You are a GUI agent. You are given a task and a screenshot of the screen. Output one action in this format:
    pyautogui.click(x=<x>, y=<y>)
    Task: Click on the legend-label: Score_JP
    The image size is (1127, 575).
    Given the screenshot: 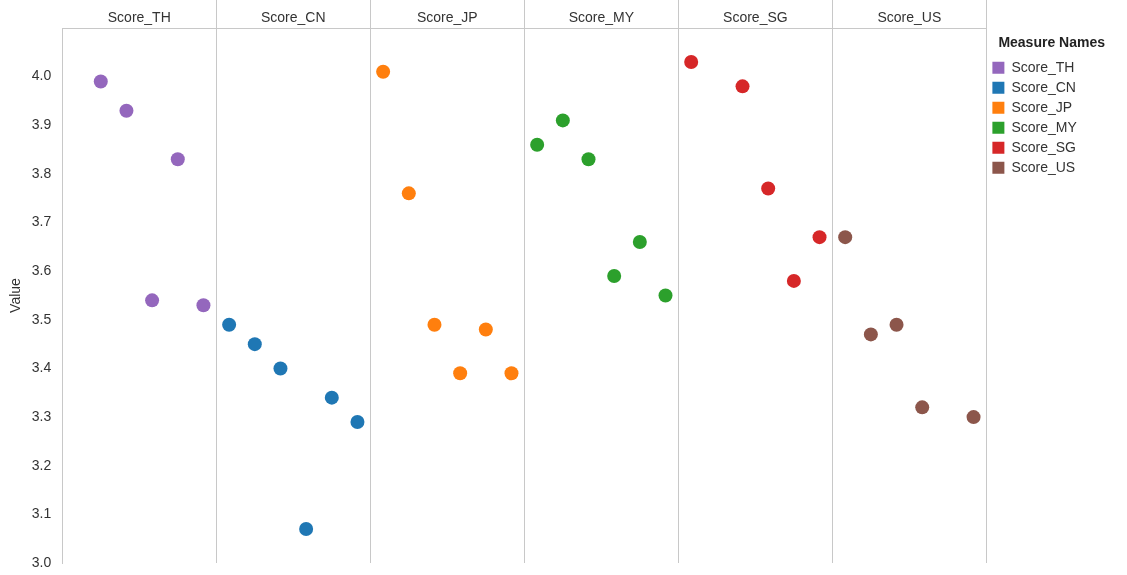 What is the action you would take?
    pyautogui.click(x=1042, y=106)
    